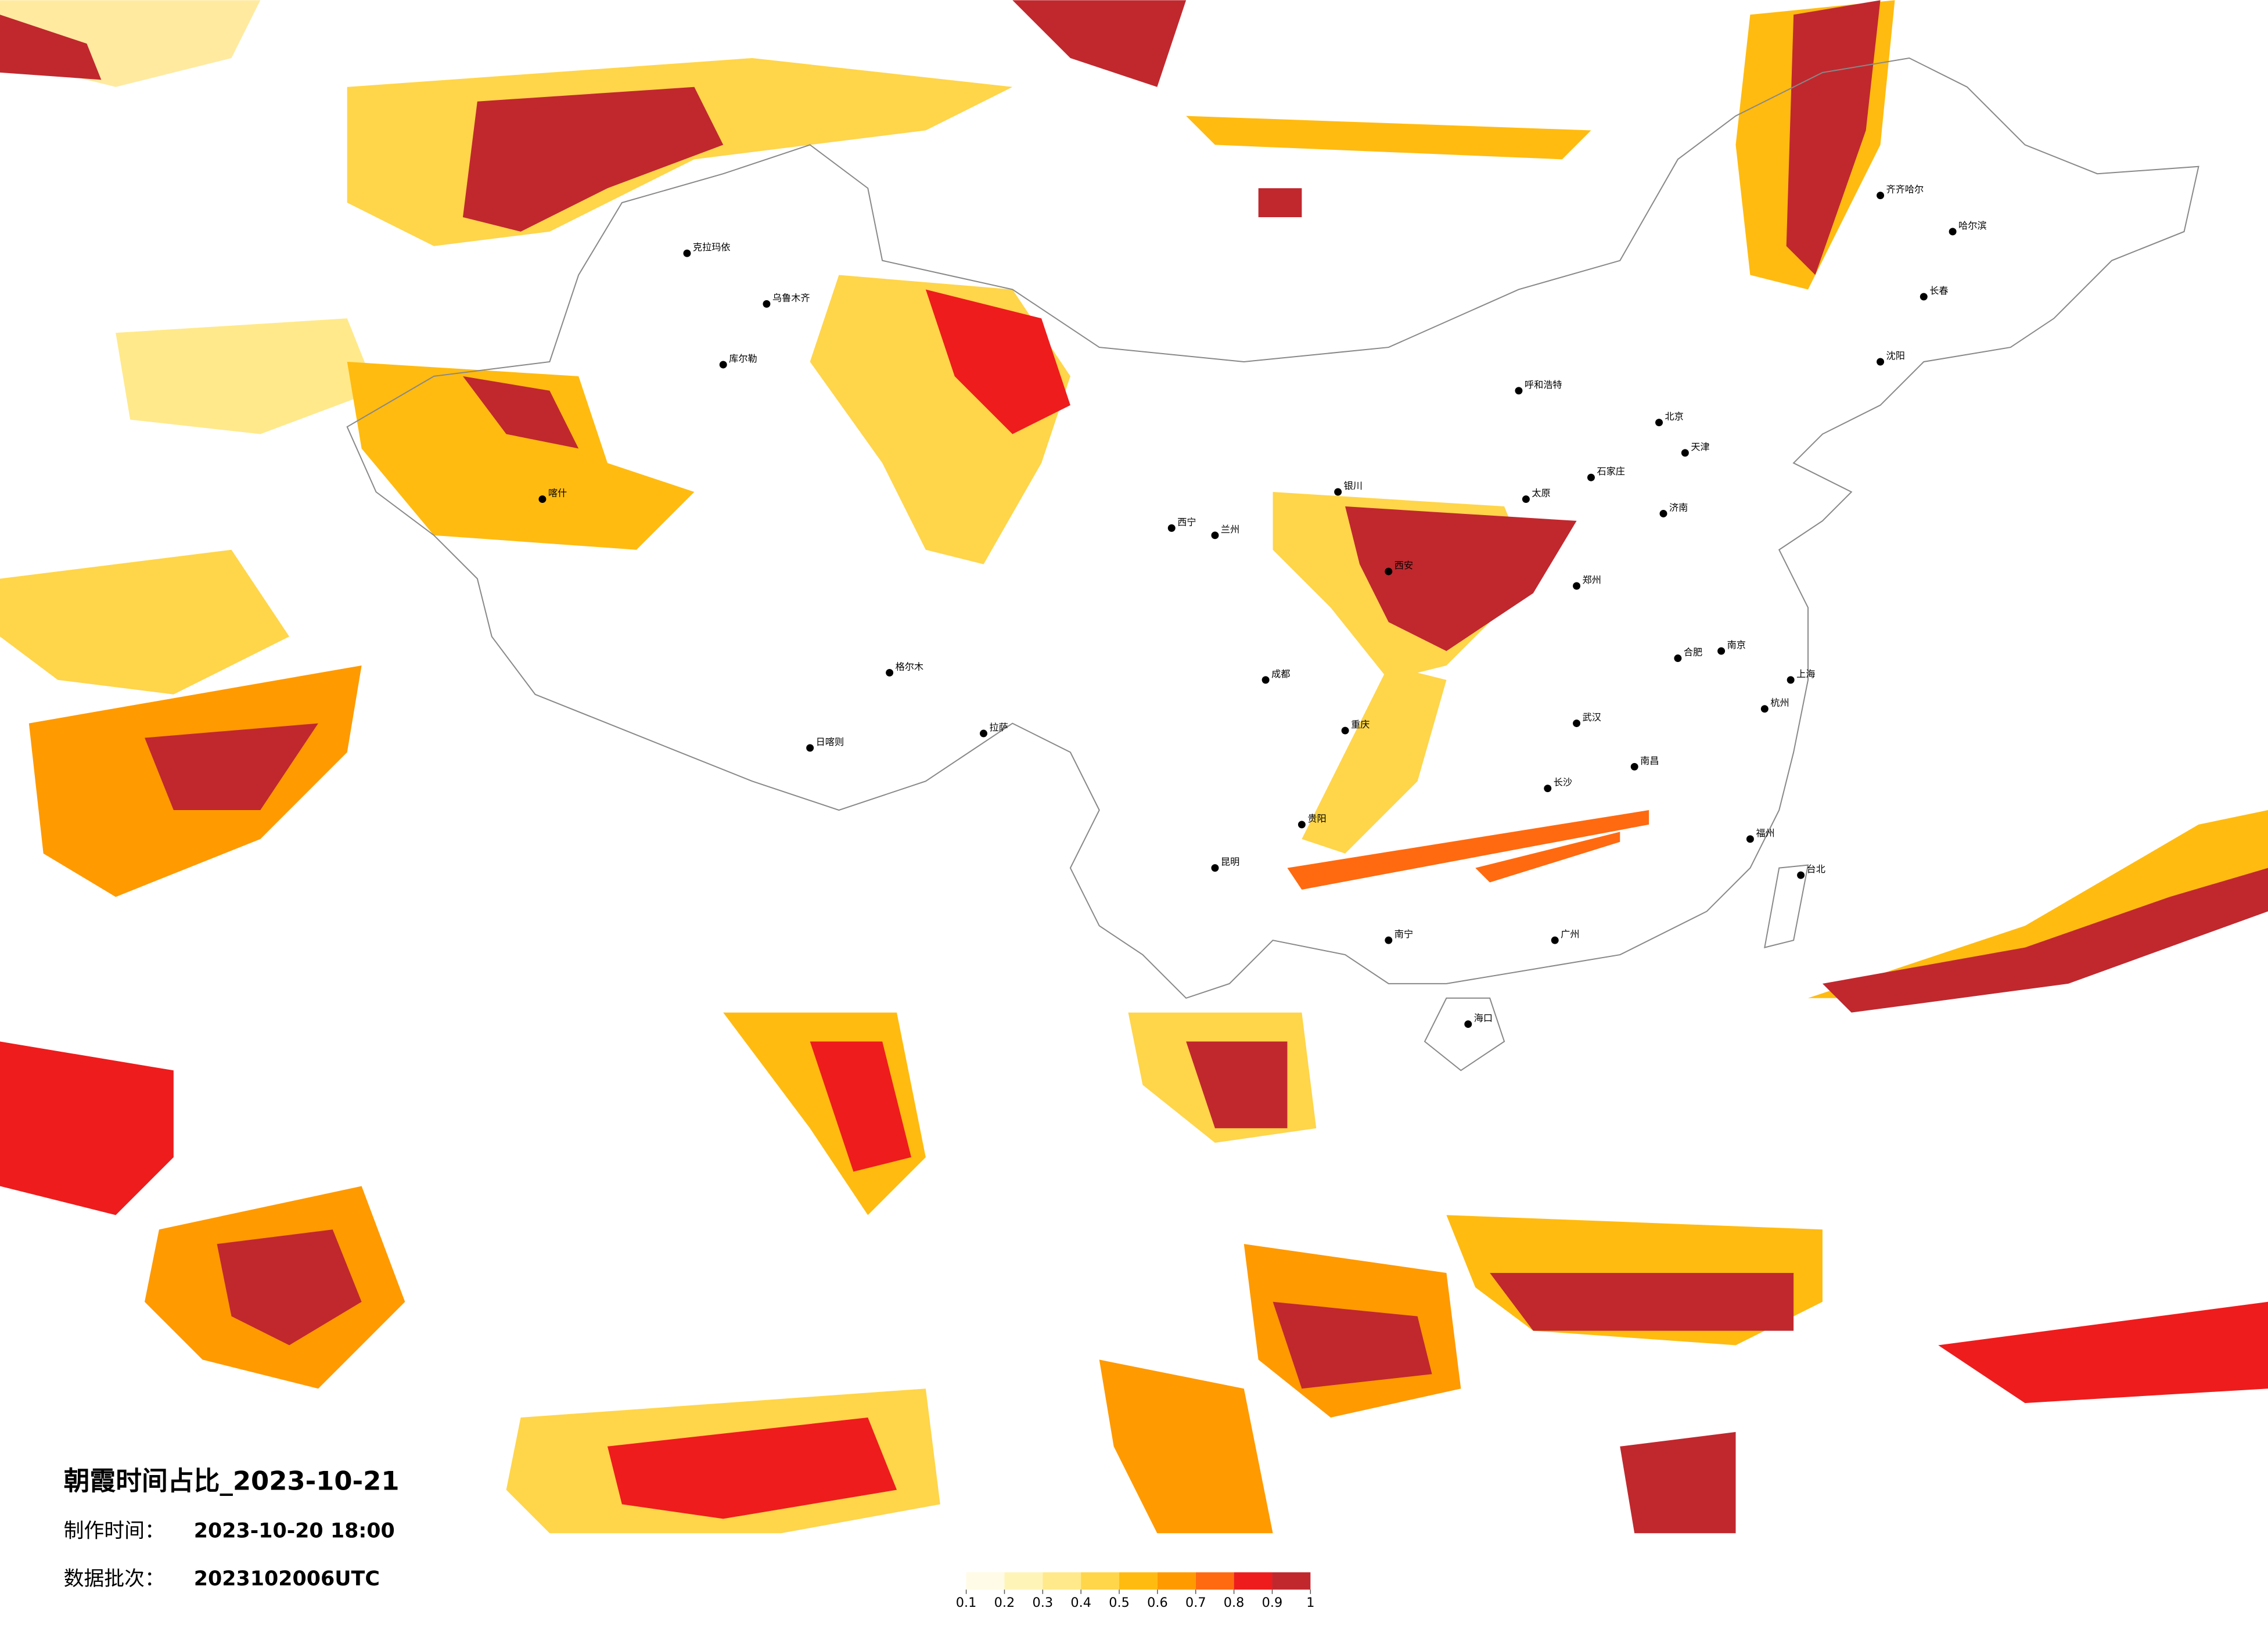 This screenshot has height=1626, width=2268. Describe the element at coordinates (1280, 673) in the screenshot. I see `city-label: 成都` at that location.